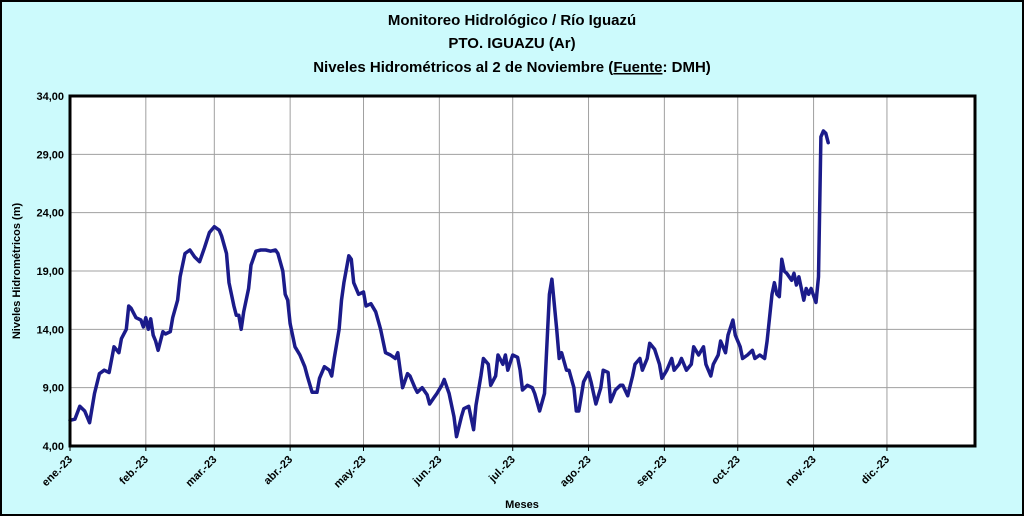 The height and width of the screenshot is (516, 1024). I want to click on y-tick-label: 34,00, so click(50, 97).